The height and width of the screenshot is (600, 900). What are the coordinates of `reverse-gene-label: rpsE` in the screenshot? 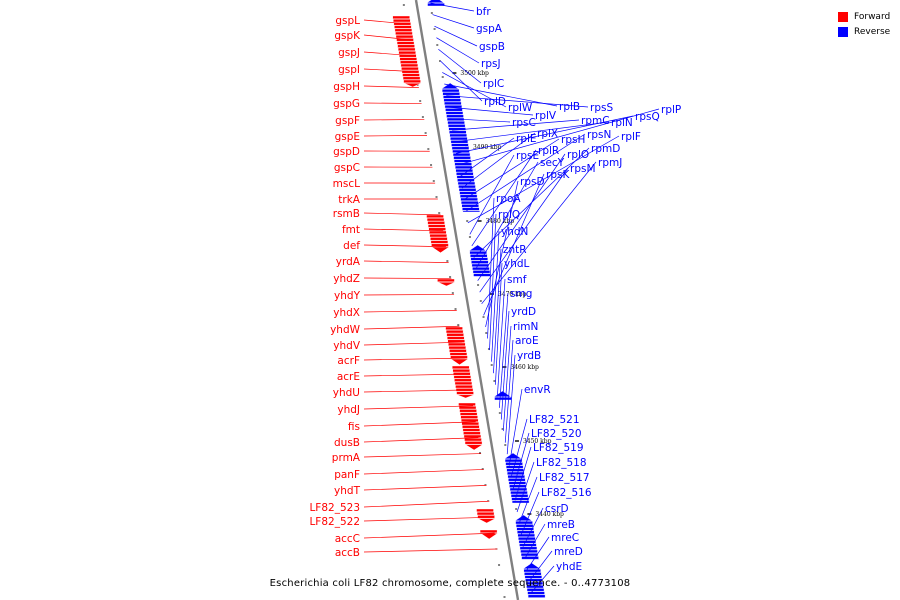 It's located at (527, 156).